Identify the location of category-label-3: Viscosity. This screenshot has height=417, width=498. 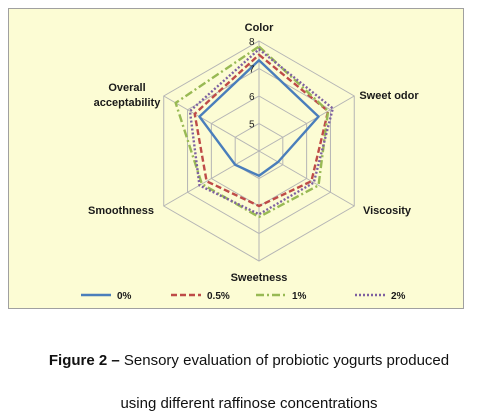
(387, 211).